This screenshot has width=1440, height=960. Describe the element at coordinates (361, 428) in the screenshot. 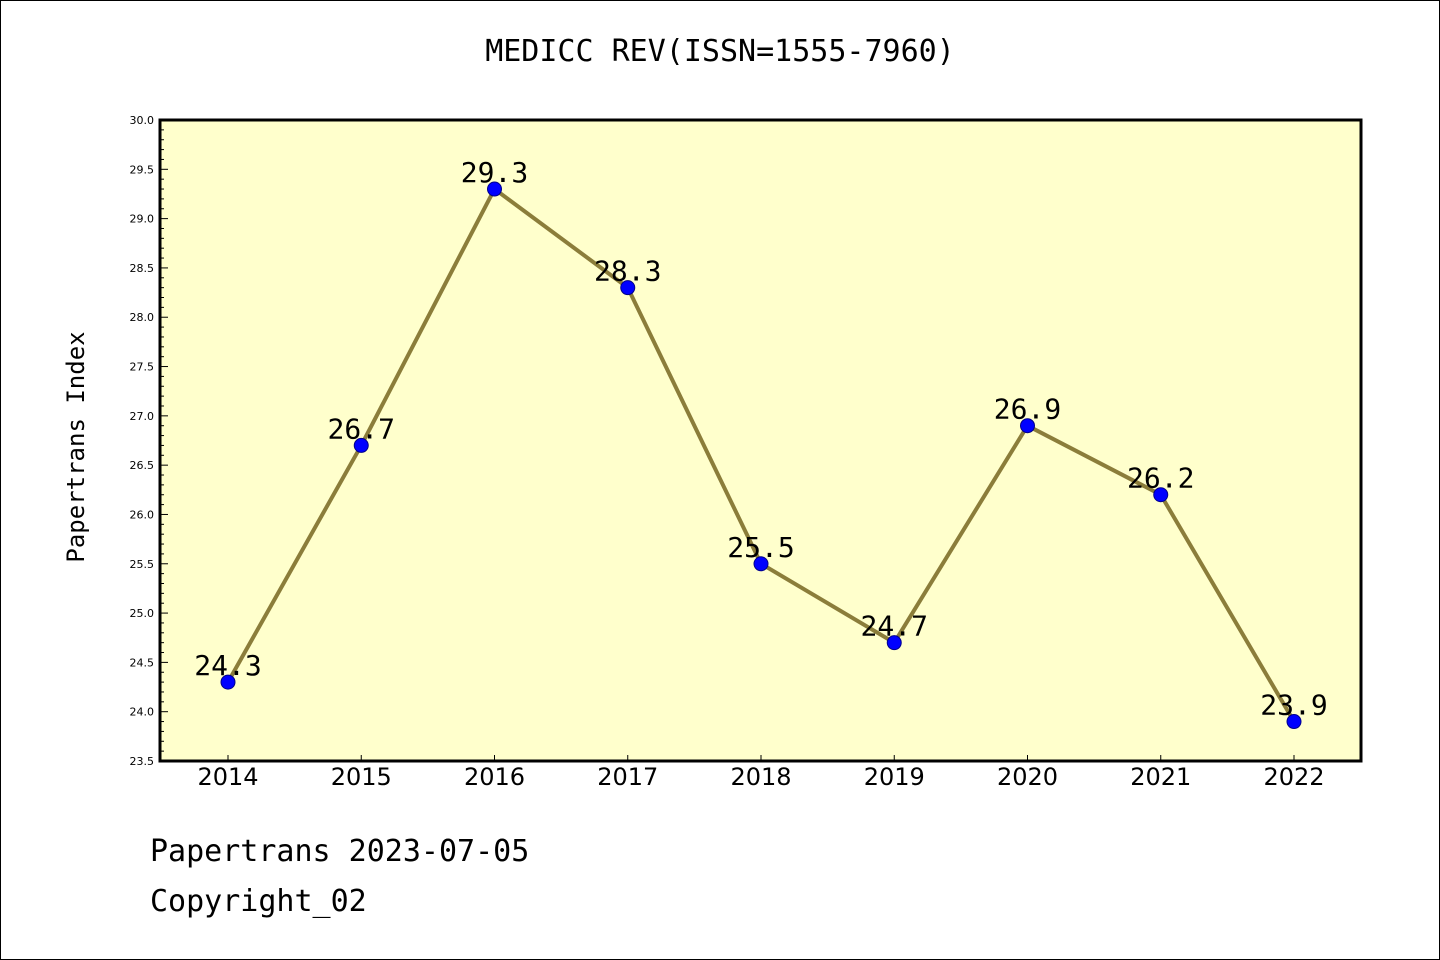

I see `data-label: 26.7` at that location.